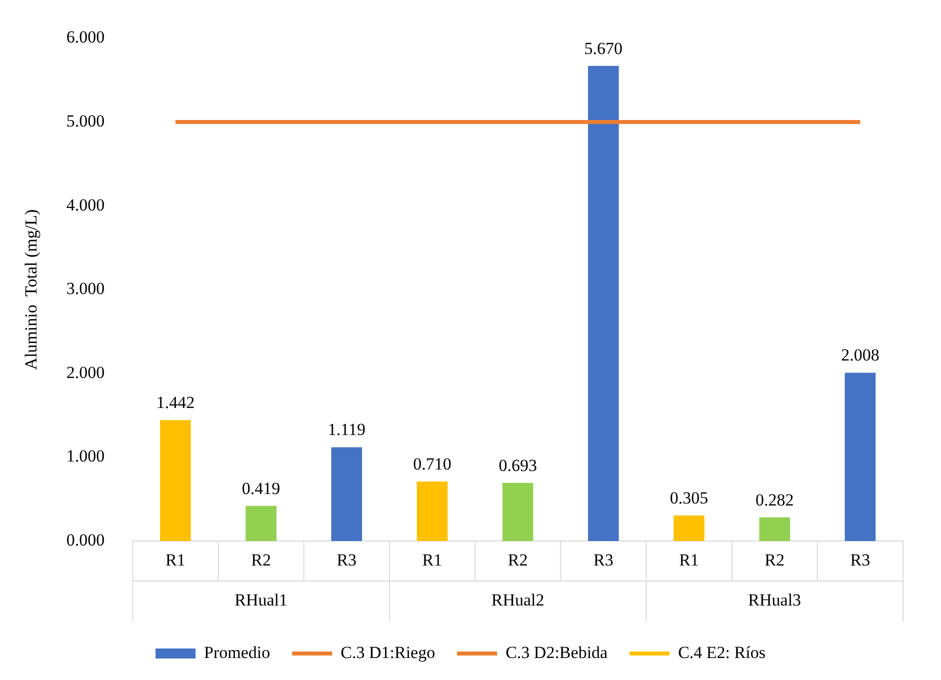 The width and height of the screenshot is (941, 680). Describe the element at coordinates (775, 600) in the screenshot. I see `text: RHual3` at that location.